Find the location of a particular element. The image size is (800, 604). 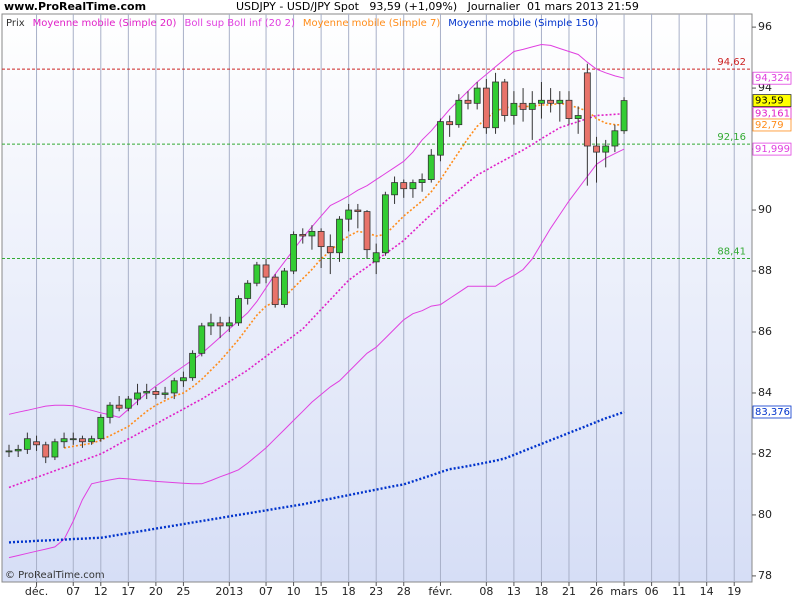

y-tick-label: 90 is located at coordinates (765, 209).